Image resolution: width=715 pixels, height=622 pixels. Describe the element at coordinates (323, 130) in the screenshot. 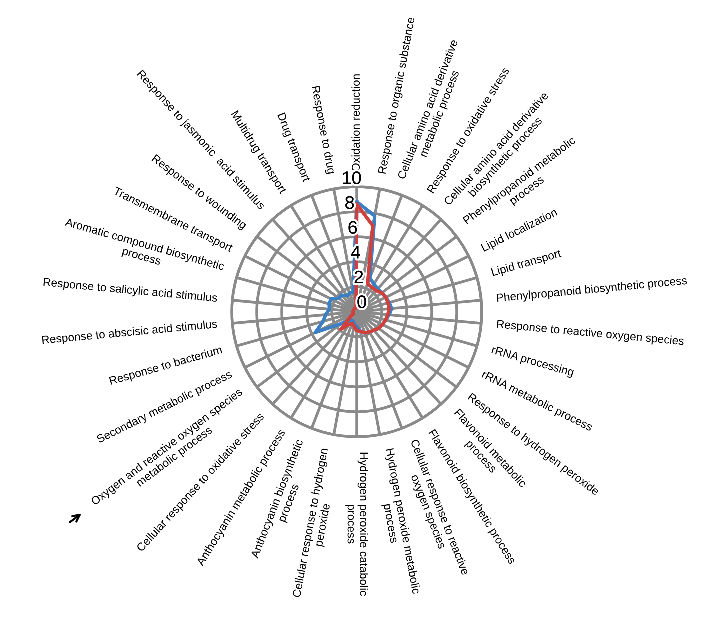

I see `spoke-label: Response to drug` at that location.